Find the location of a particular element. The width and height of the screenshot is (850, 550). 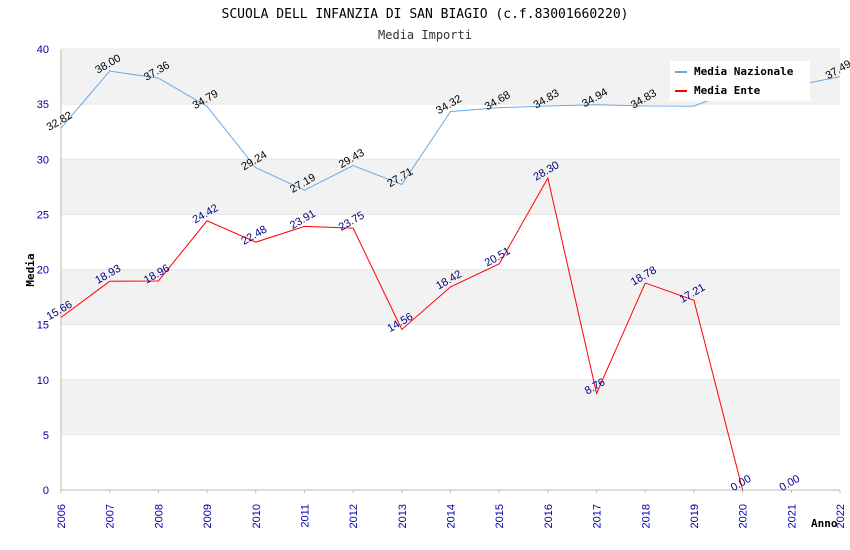

y-axis-title: Media is located at coordinates (30, 269).